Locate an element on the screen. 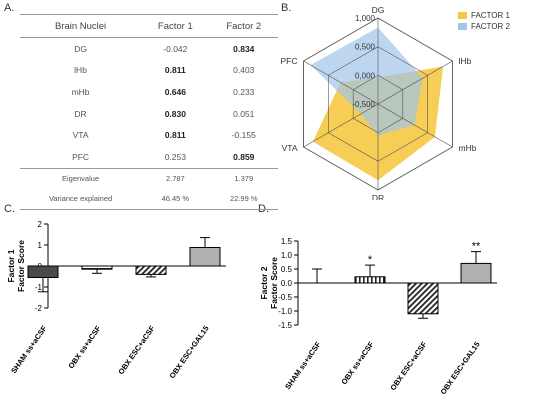 Image resolution: width=550 pixels, height=400 pixels. y-tick-label: 1 is located at coordinates (40, 245).